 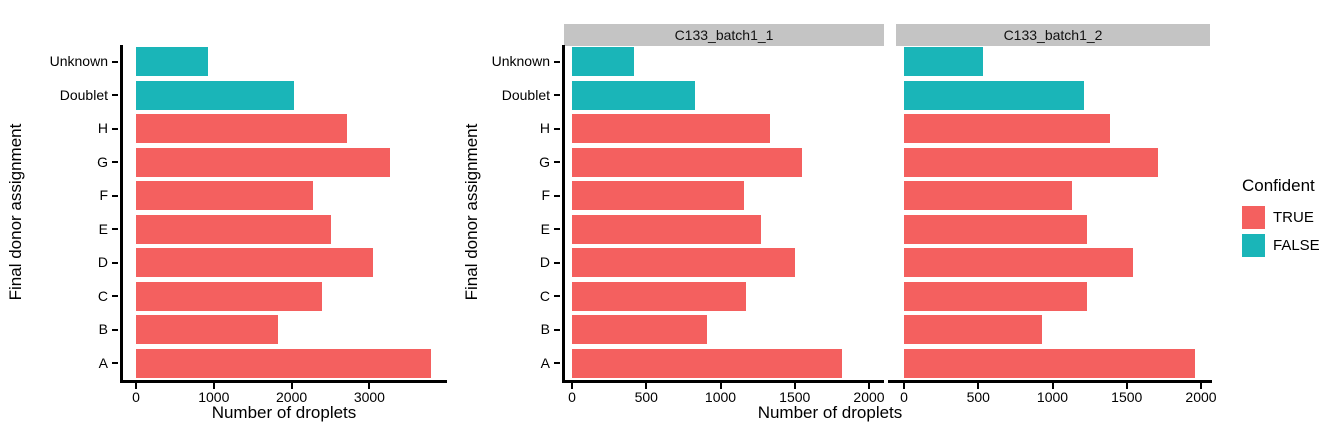 What do you see at coordinates (683, 263) in the screenshot?
I see `bar-D` at bounding box center [683, 263].